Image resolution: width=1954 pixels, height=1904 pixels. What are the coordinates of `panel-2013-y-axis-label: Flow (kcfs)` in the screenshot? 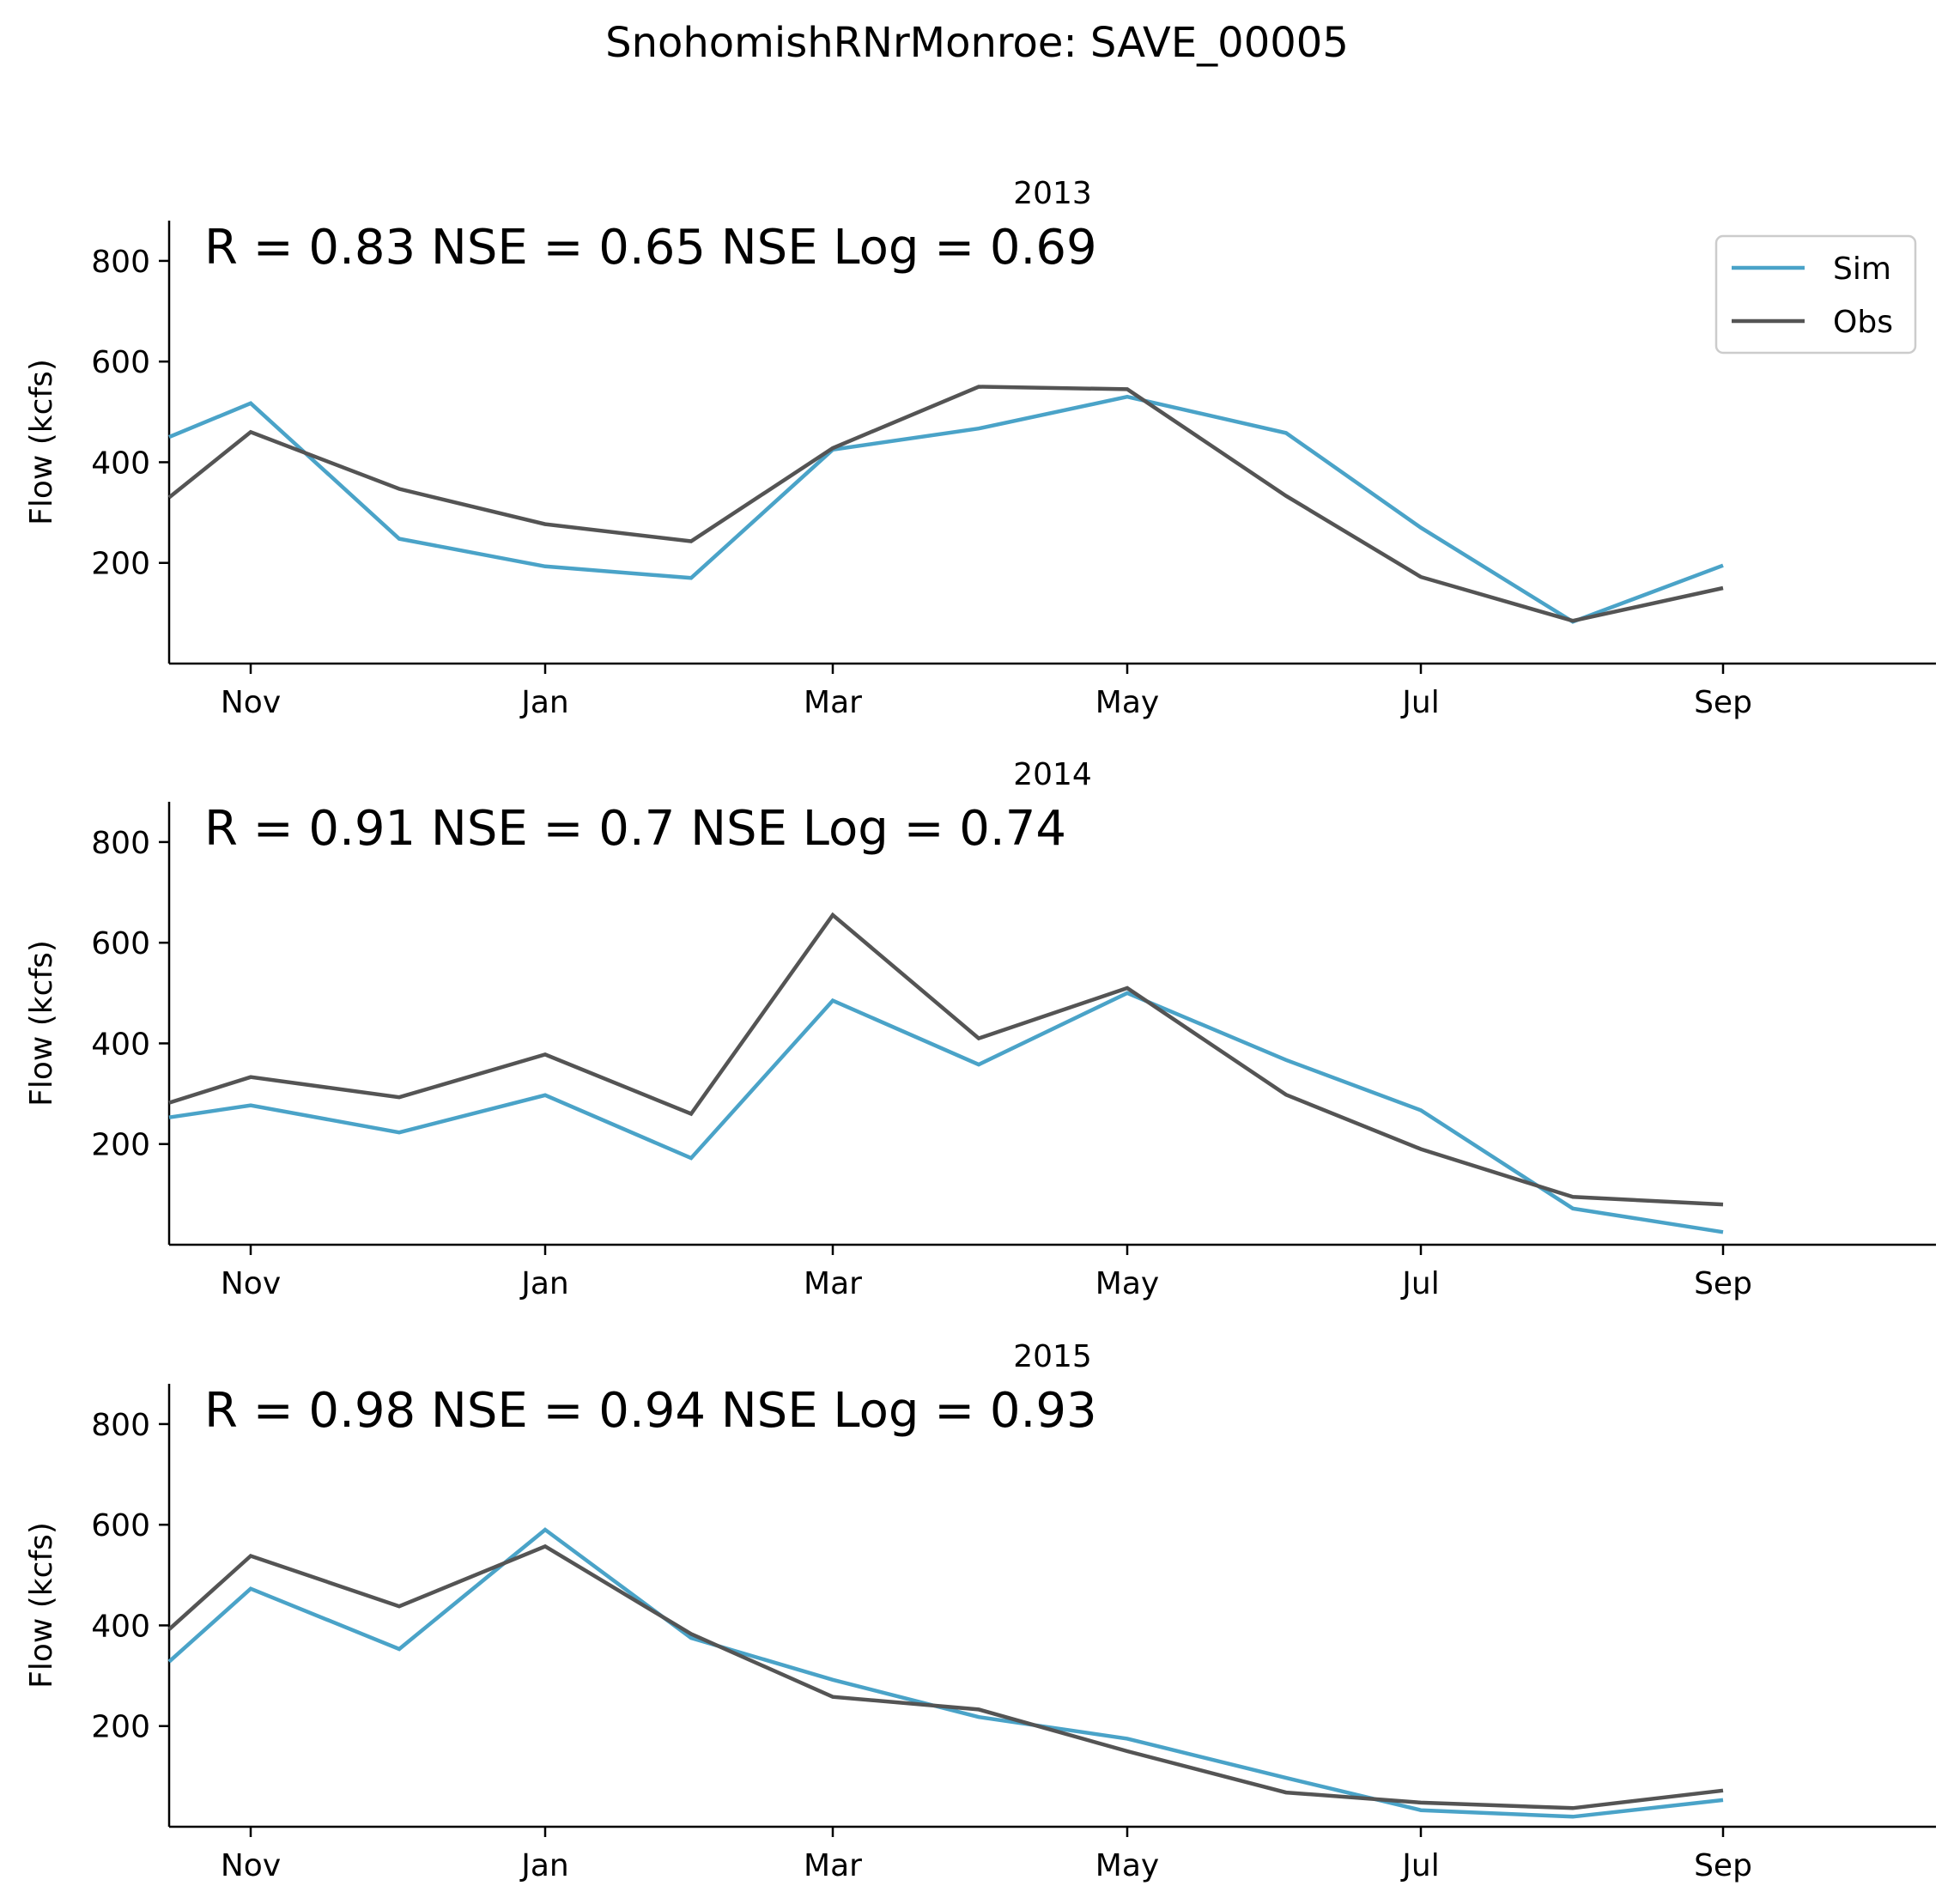 It's located at (41, 442).